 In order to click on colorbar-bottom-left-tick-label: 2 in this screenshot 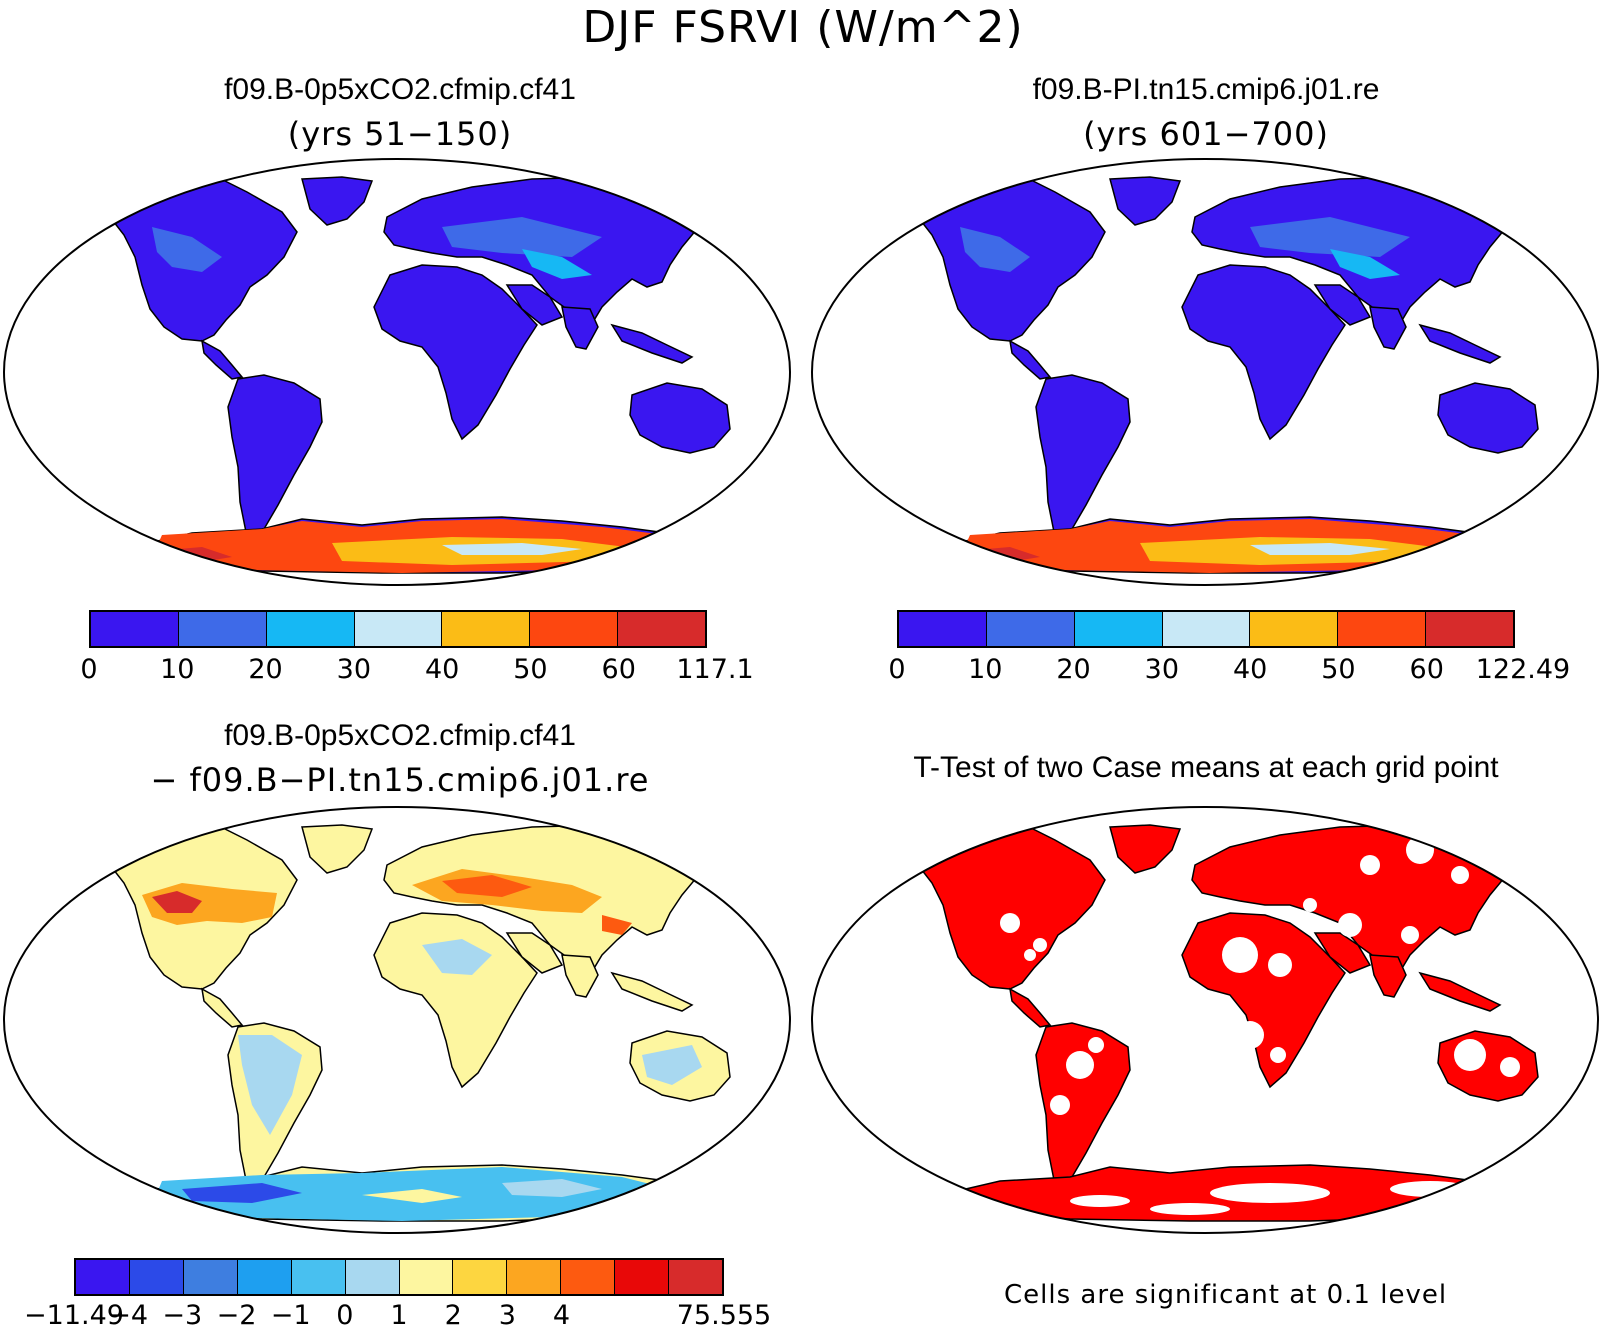, I will do `click(453, 1315)`.